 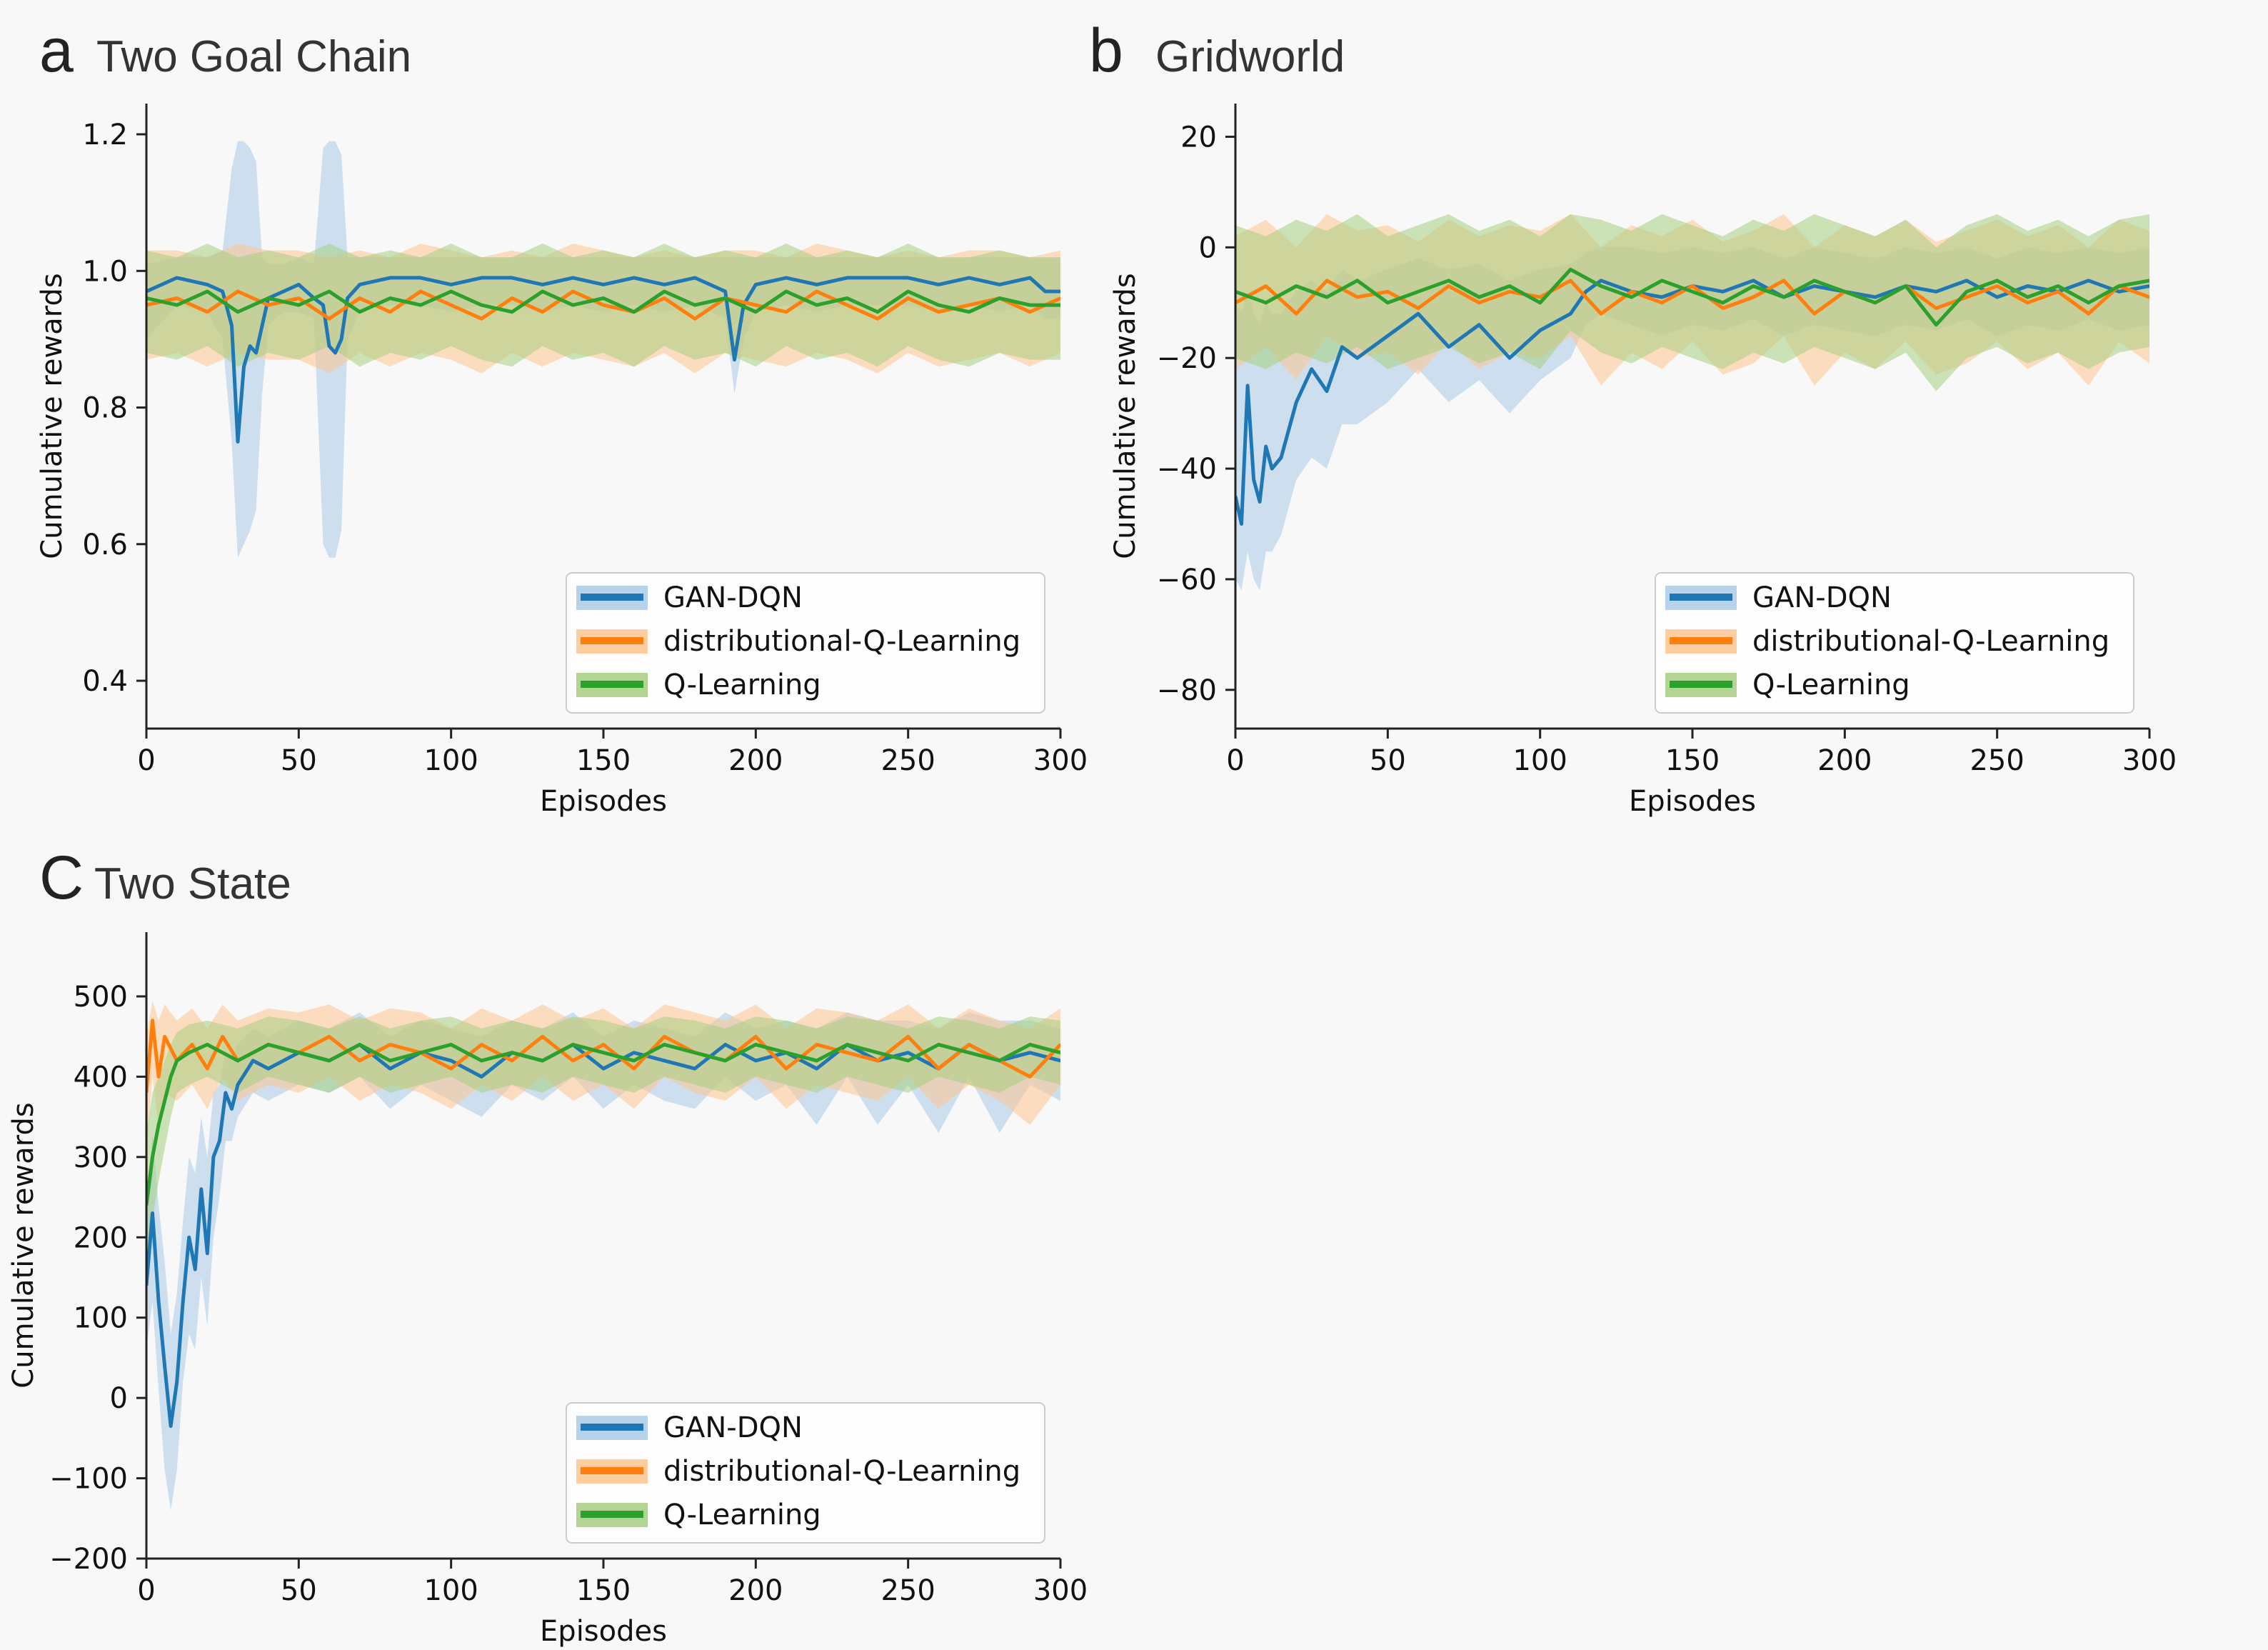 What do you see at coordinates (1187, 690) in the screenshot?
I see `y-tick-label: −80` at bounding box center [1187, 690].